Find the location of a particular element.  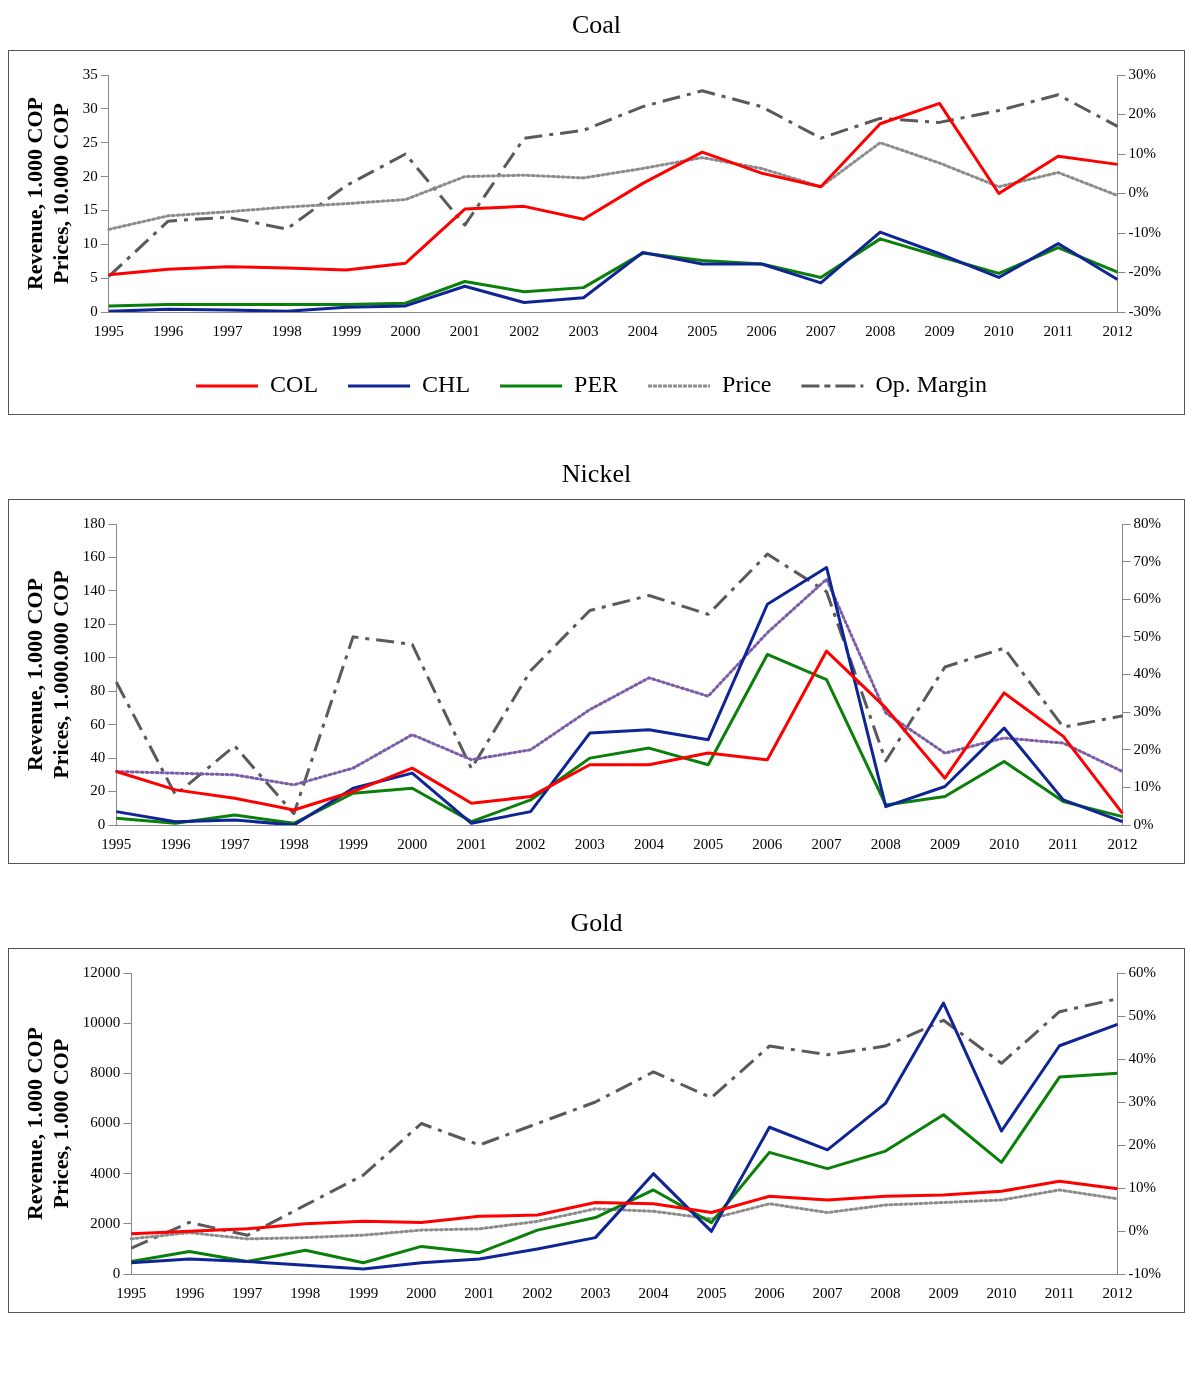

y-tick-label: 80 is located at coordinates (98, 690).